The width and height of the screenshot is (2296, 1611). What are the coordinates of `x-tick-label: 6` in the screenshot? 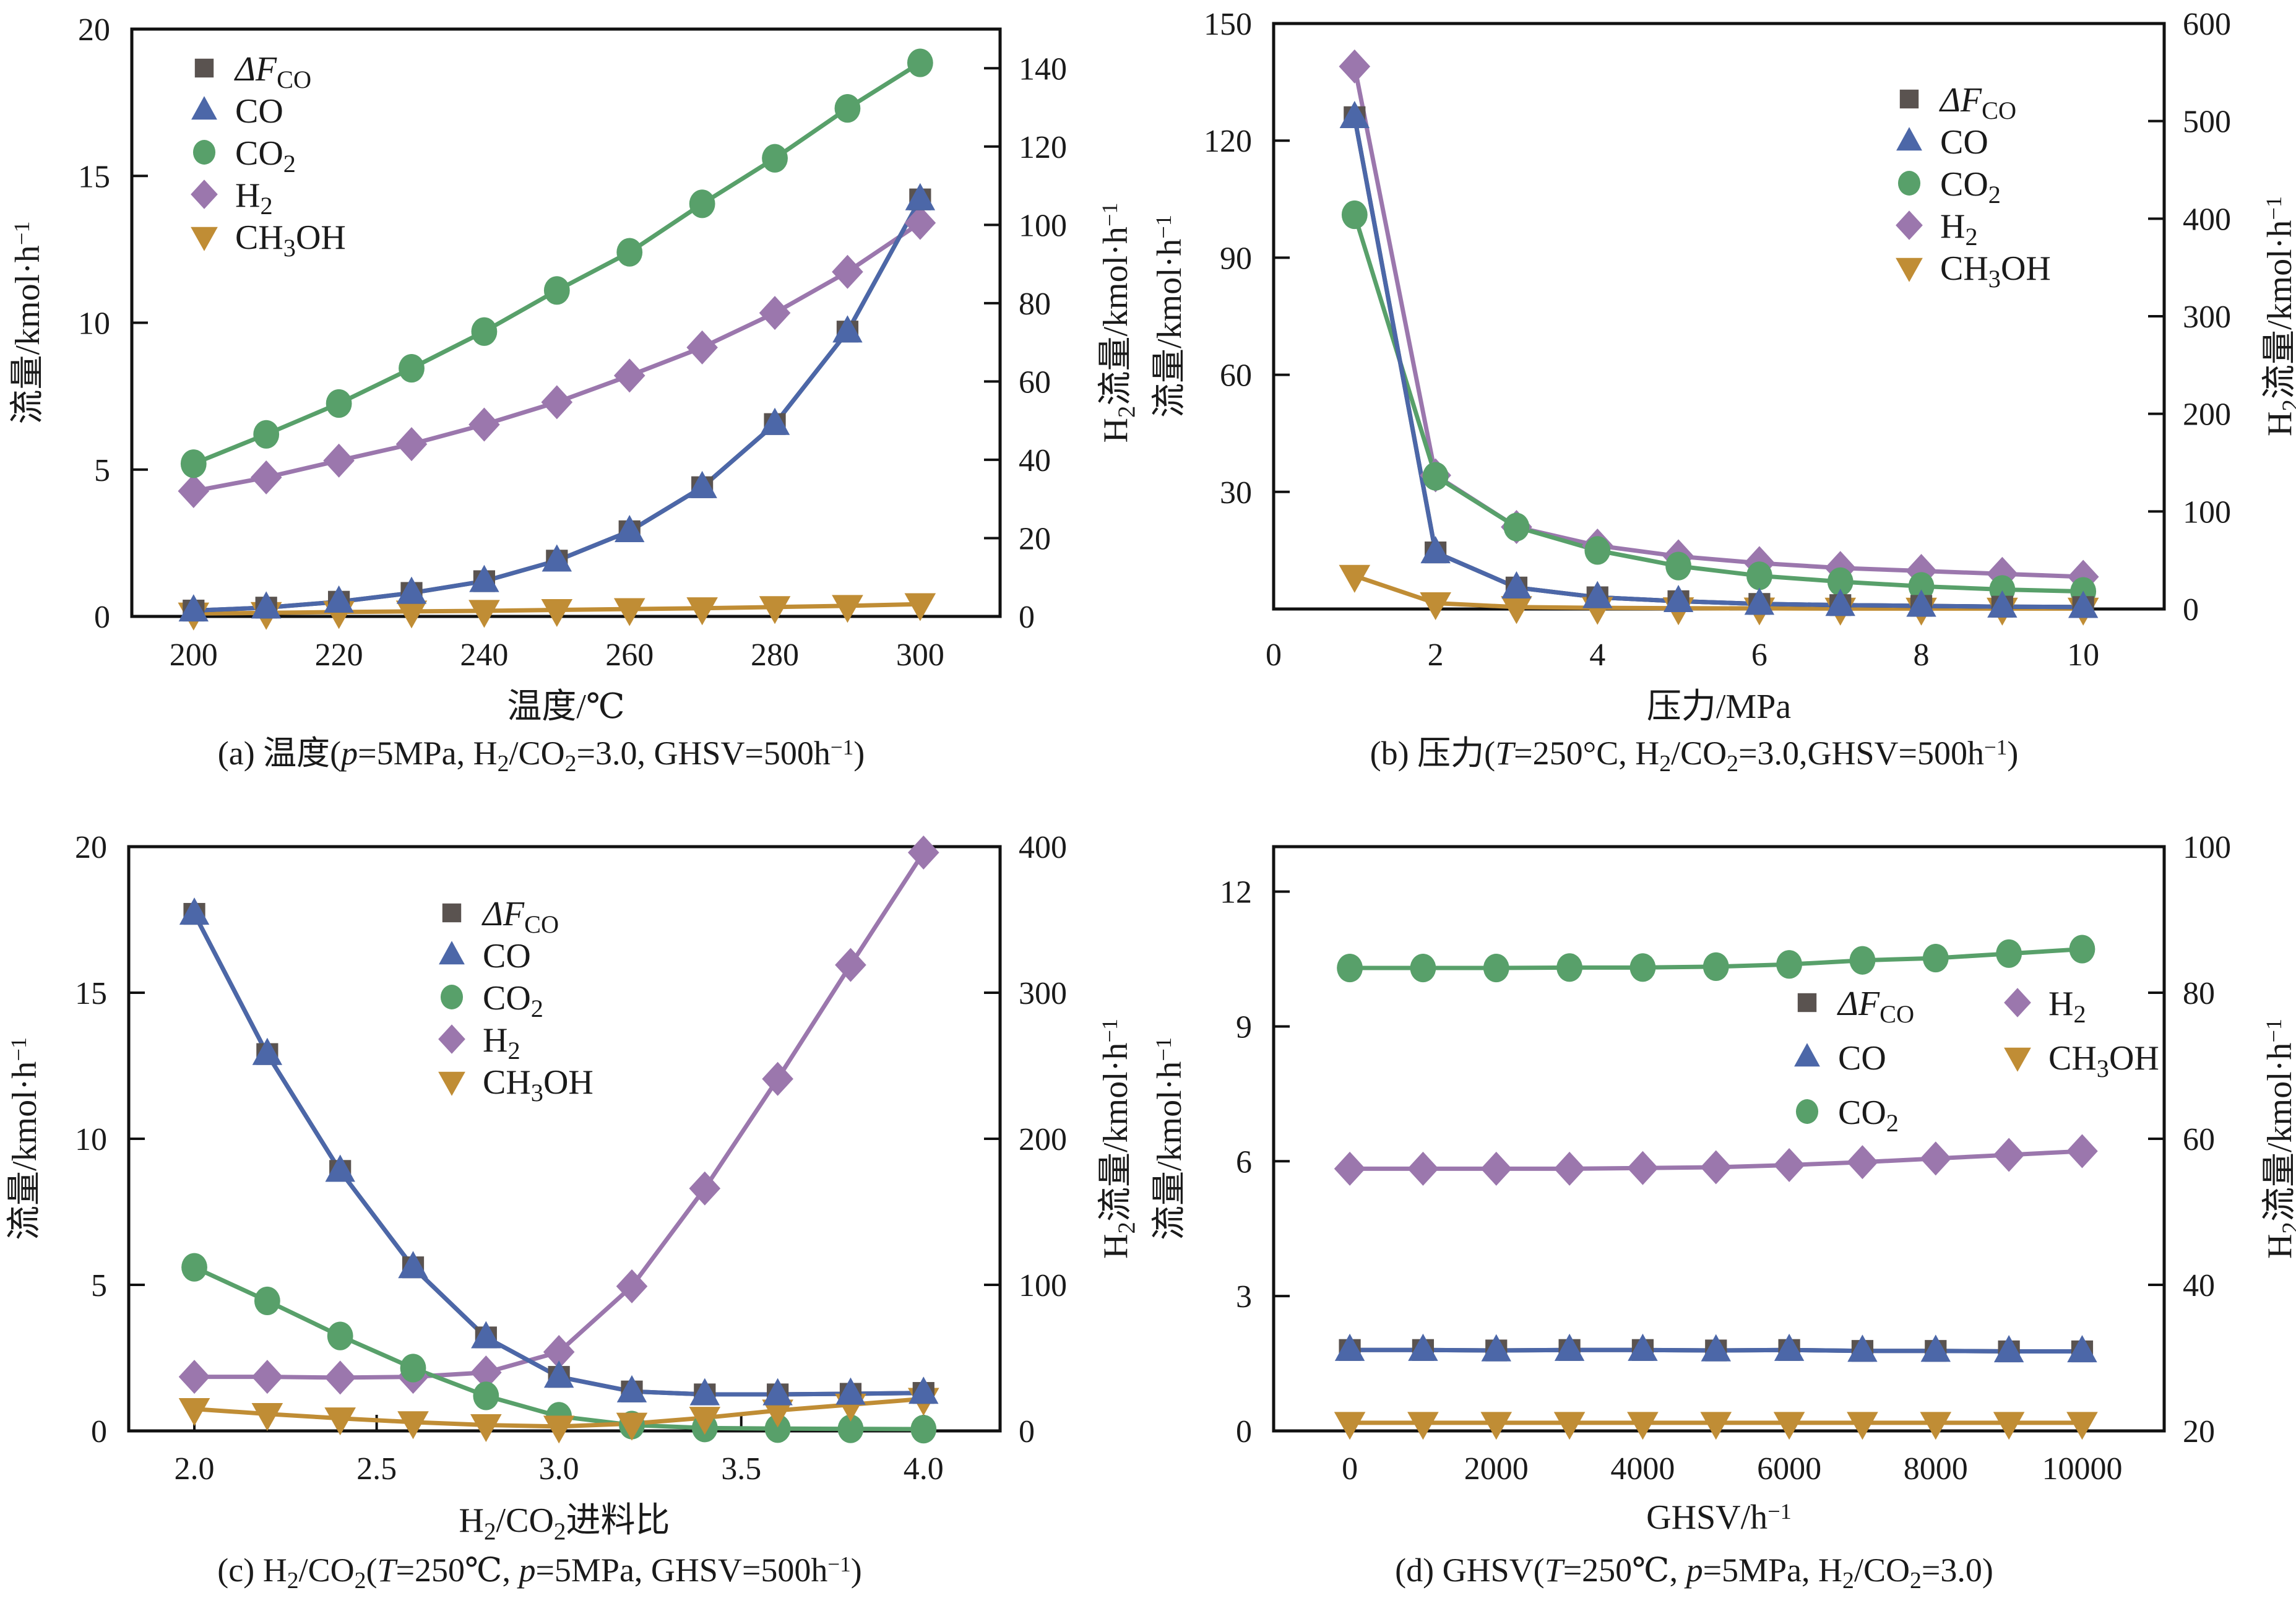 It's located at (1759, 655).